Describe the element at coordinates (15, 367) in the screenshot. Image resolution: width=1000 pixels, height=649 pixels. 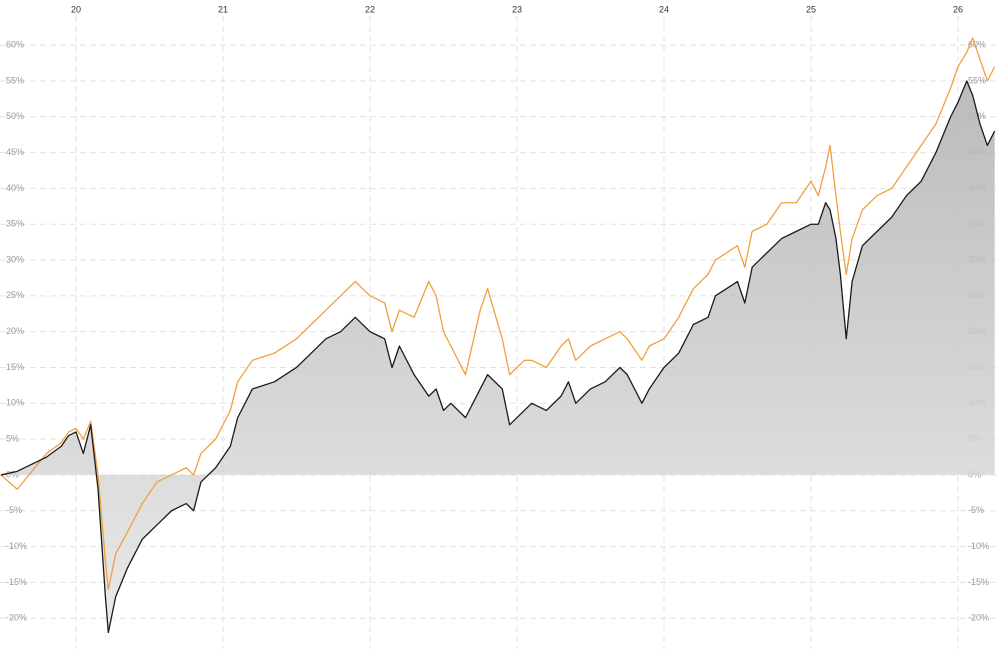
I see `y-tick-label: 15%` at that location.